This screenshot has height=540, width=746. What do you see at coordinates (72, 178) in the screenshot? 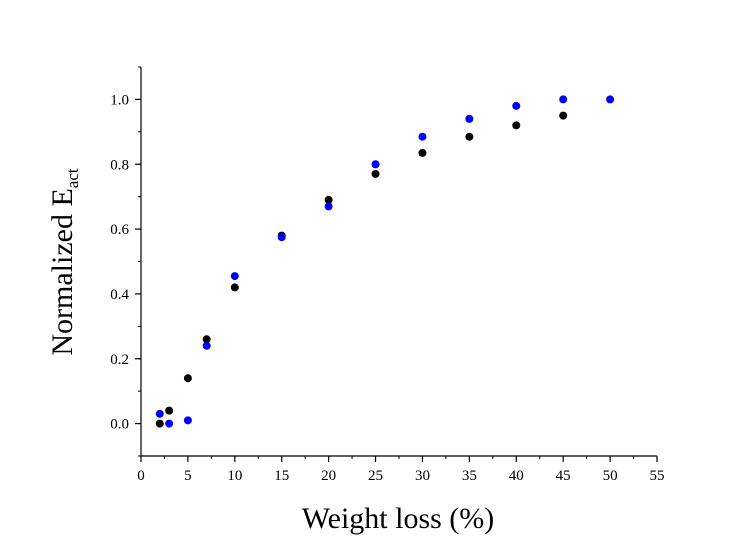
I see `y-axis-title-subscript: act` at bounding box center [72, 178].